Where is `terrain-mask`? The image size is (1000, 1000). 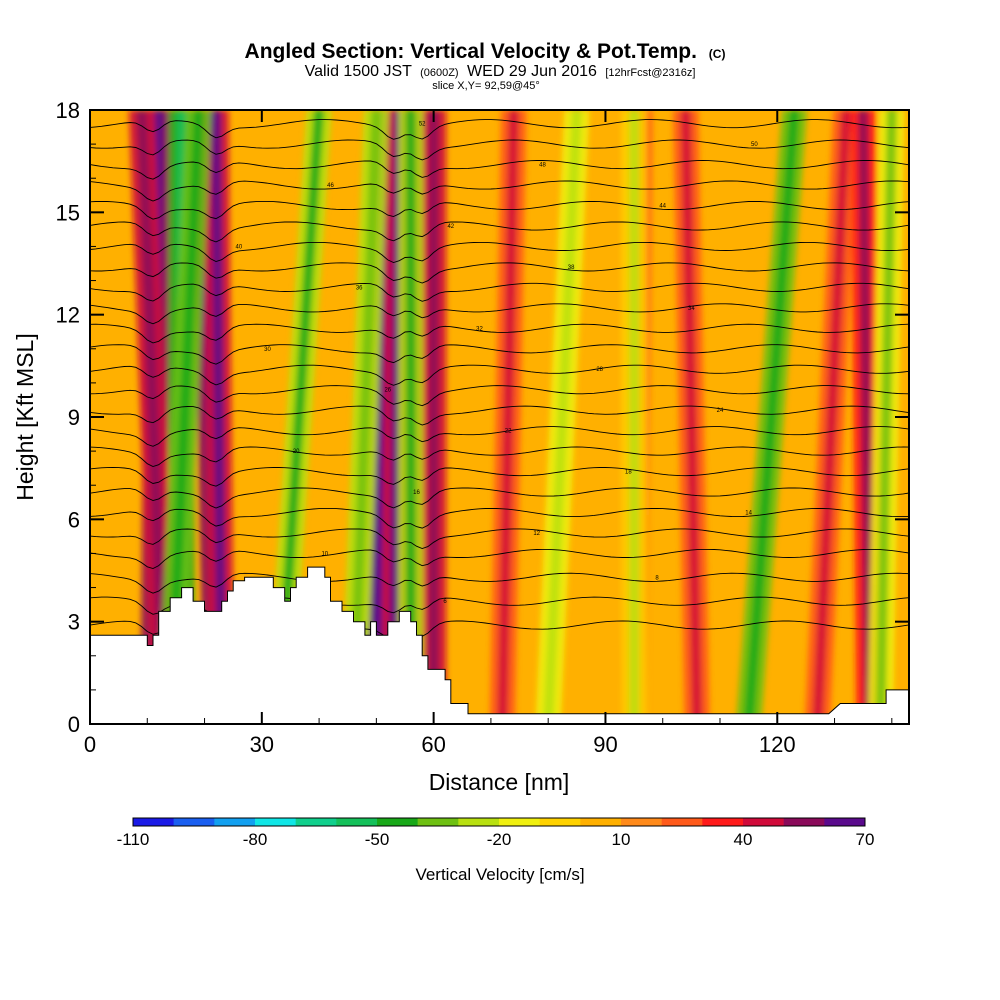 terrain-mask is located at coordinates (499, 645).